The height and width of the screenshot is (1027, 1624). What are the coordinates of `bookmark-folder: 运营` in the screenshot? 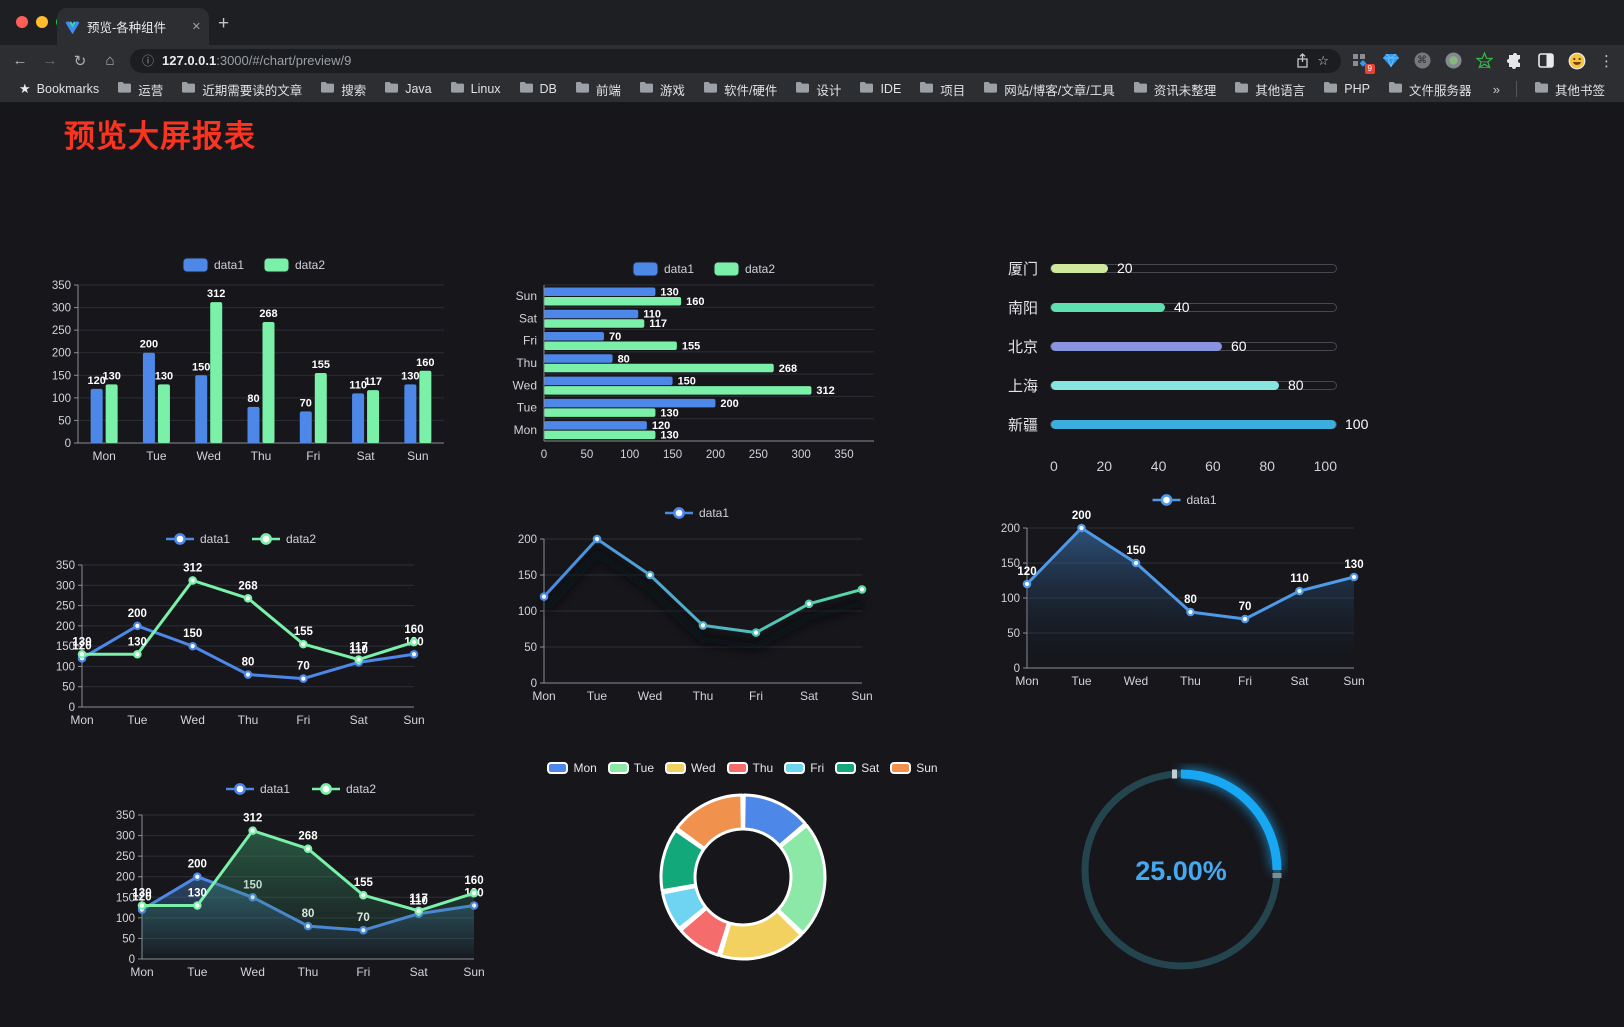 It's located at (140, 89).